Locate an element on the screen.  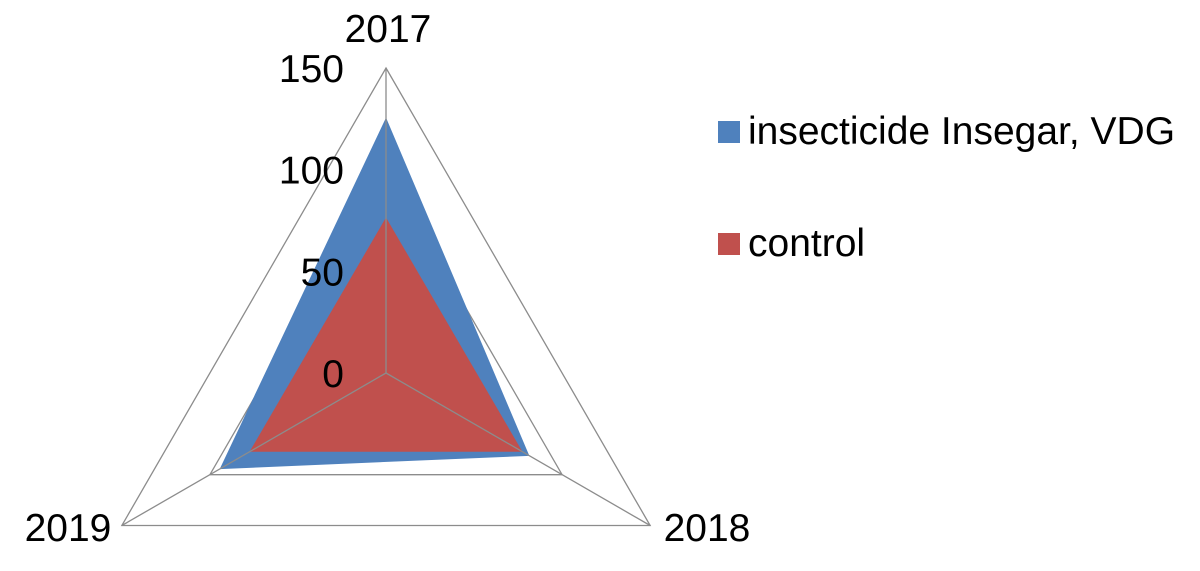
radial-tick-label-0: 0 is located at coordinates (333, 374).